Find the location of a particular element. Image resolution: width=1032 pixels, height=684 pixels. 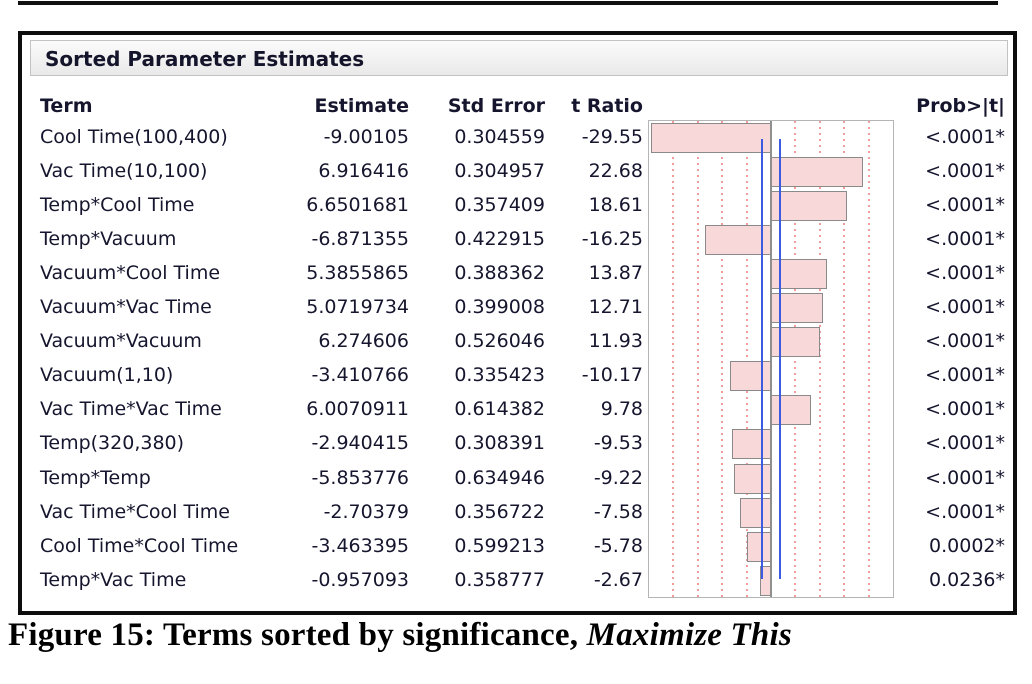

estimate-cell: 6.916416 is located at coordinates (363, 171).